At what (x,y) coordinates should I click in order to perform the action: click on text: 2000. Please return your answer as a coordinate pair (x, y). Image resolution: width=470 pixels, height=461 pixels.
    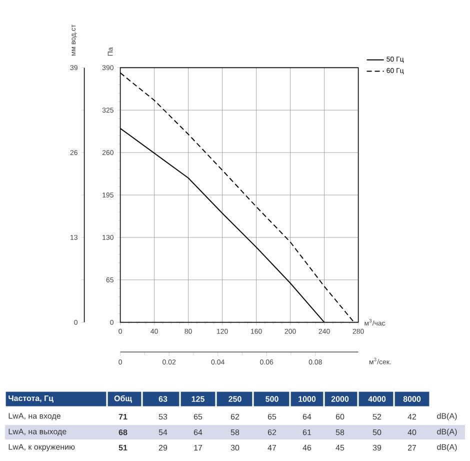
    Looking at the image, I should click on (340, 399).